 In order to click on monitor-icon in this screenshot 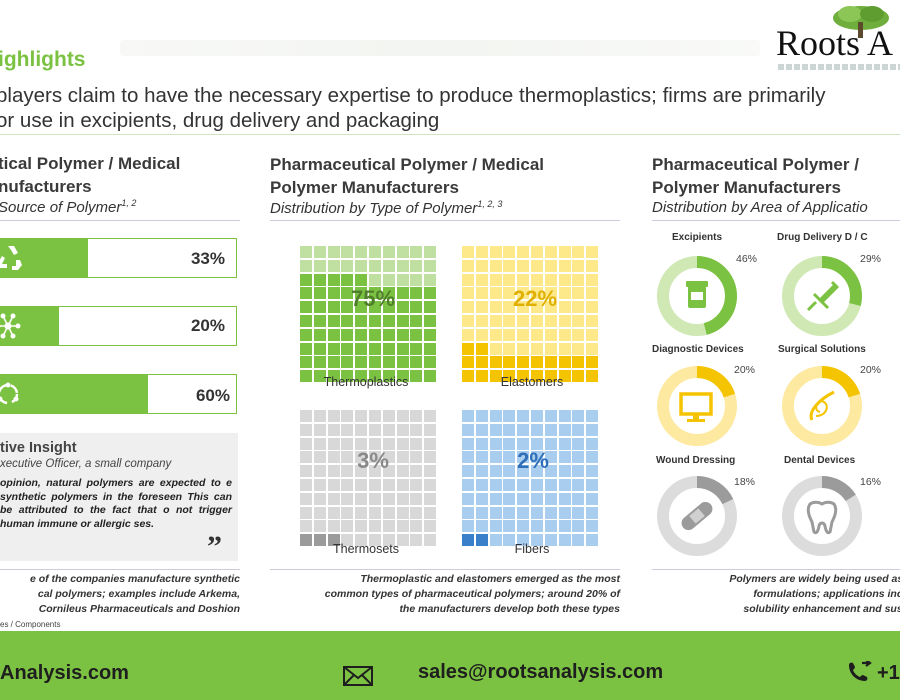, I will do `click(696, 407)`.